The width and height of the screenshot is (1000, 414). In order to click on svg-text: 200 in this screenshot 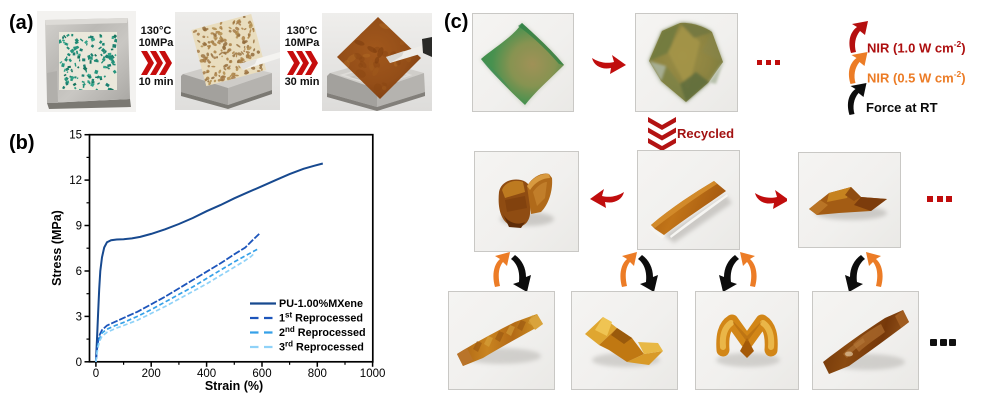, I will do `click(151, 374)`.